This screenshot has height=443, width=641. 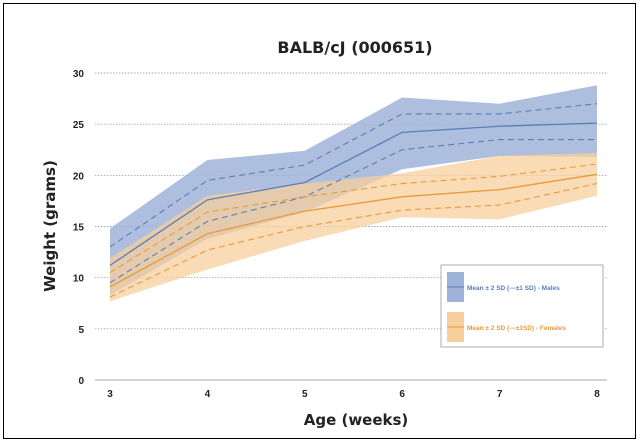 I want to click on y-tick-labels: 0 5 10 15 20 25 30, so click(x=79, y=228).